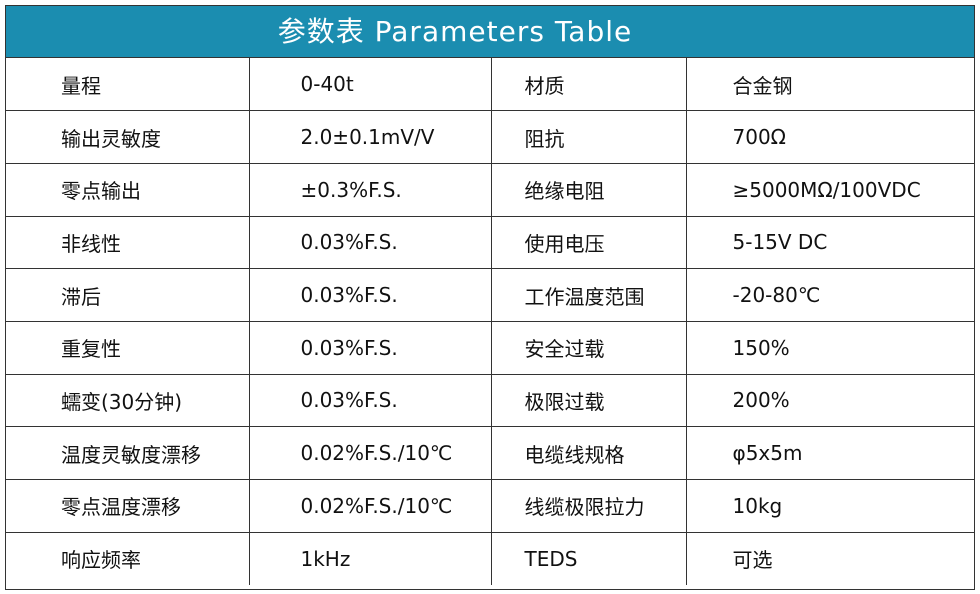  What do you see at coordinates (829, 295) in the screenshot?
I see `param-value: -20-80℃` at bounding box center [829, 295].